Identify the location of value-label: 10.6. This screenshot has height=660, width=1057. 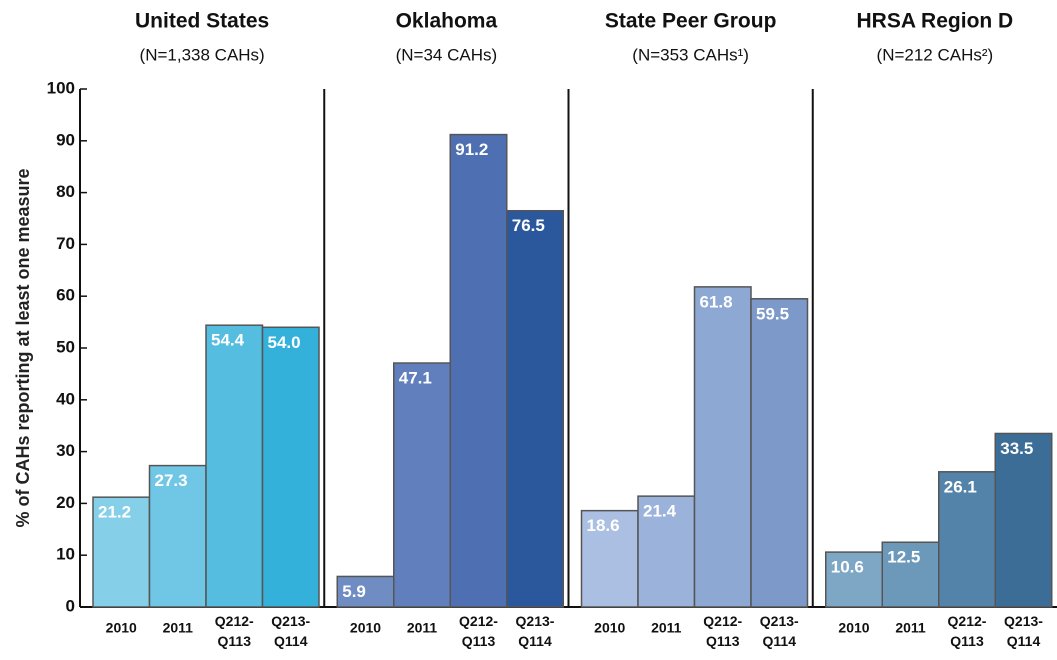
(847, 567).